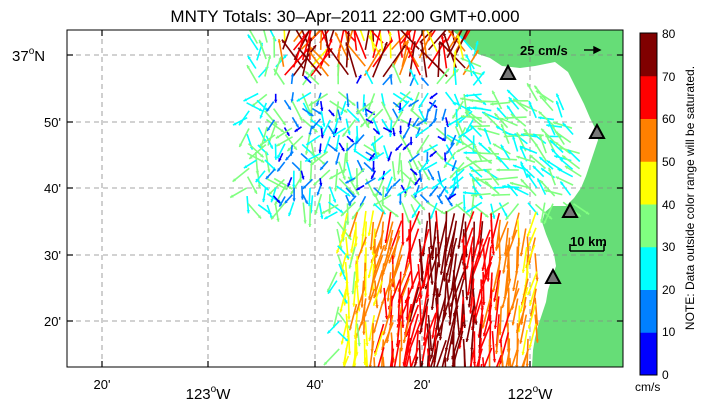  I want to click on colorbar-segment, so click(648, 268).